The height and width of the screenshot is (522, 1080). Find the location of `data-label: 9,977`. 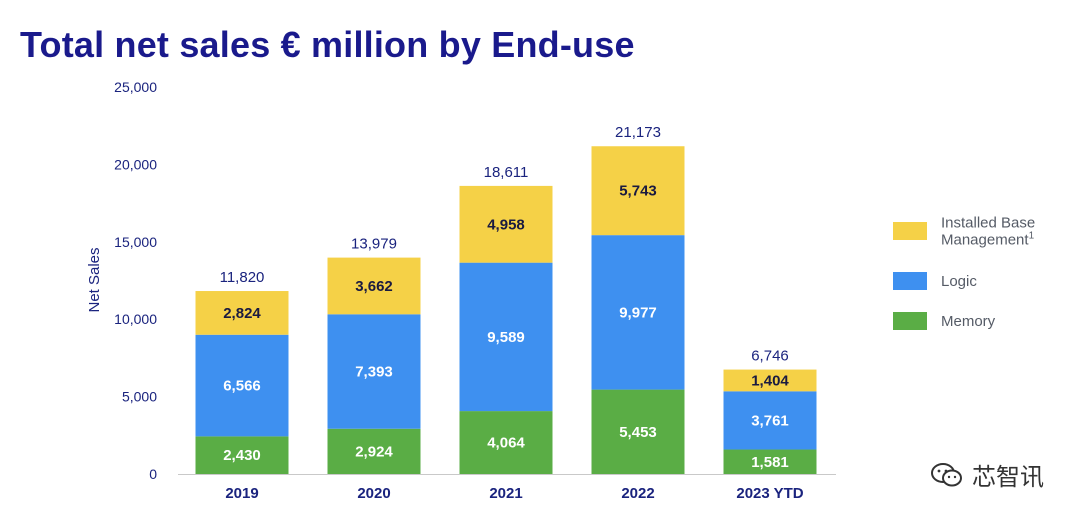

data-label: 9,977 is located at coordinates (638, 312).